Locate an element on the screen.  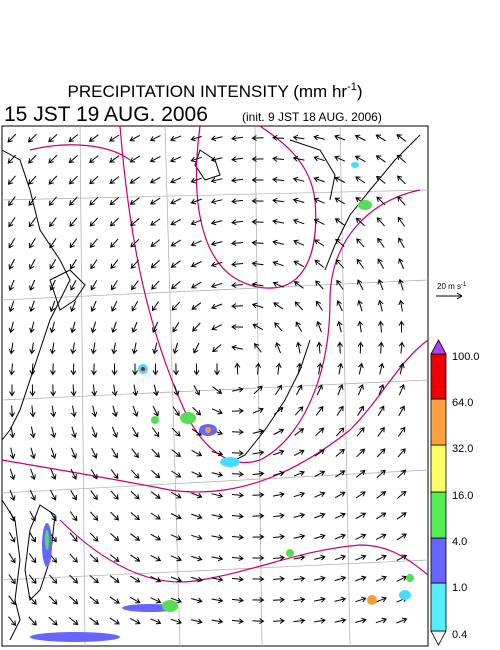
init-time: (init. 9 JST 18 AUG. 2006) is located at coordinates (312, 117).